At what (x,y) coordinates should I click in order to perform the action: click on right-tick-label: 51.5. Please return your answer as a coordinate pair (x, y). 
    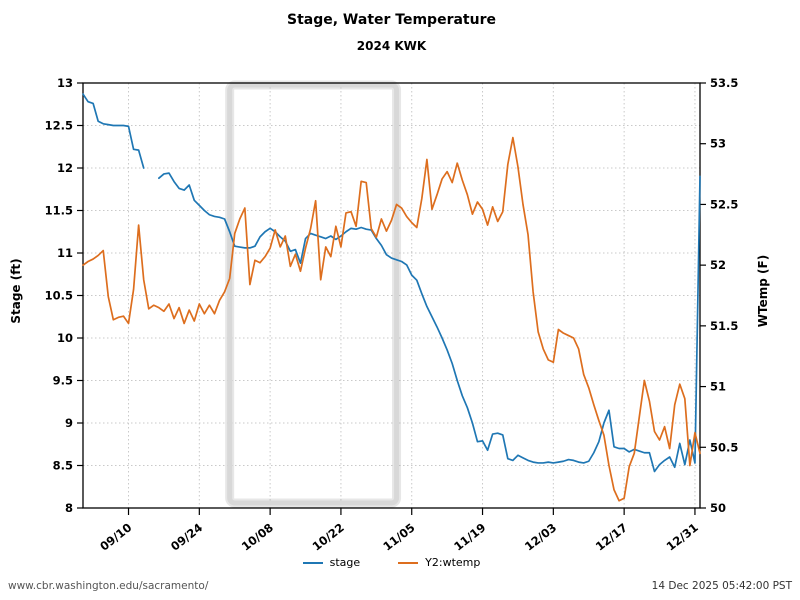
    Looking at the image, I should click on (724, 326).